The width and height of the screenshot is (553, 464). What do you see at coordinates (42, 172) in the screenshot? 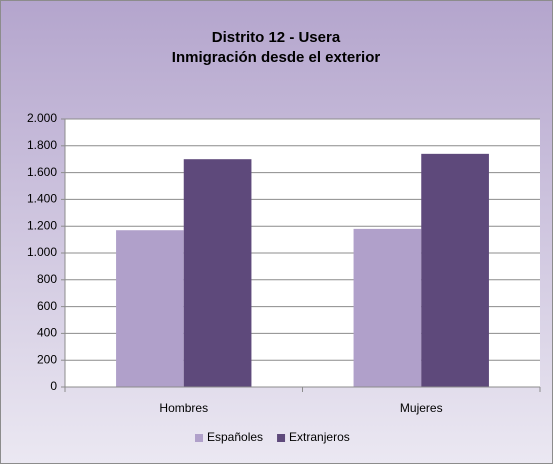
I see `y-tick-label: 1.600` at bounding box center [42, 172].